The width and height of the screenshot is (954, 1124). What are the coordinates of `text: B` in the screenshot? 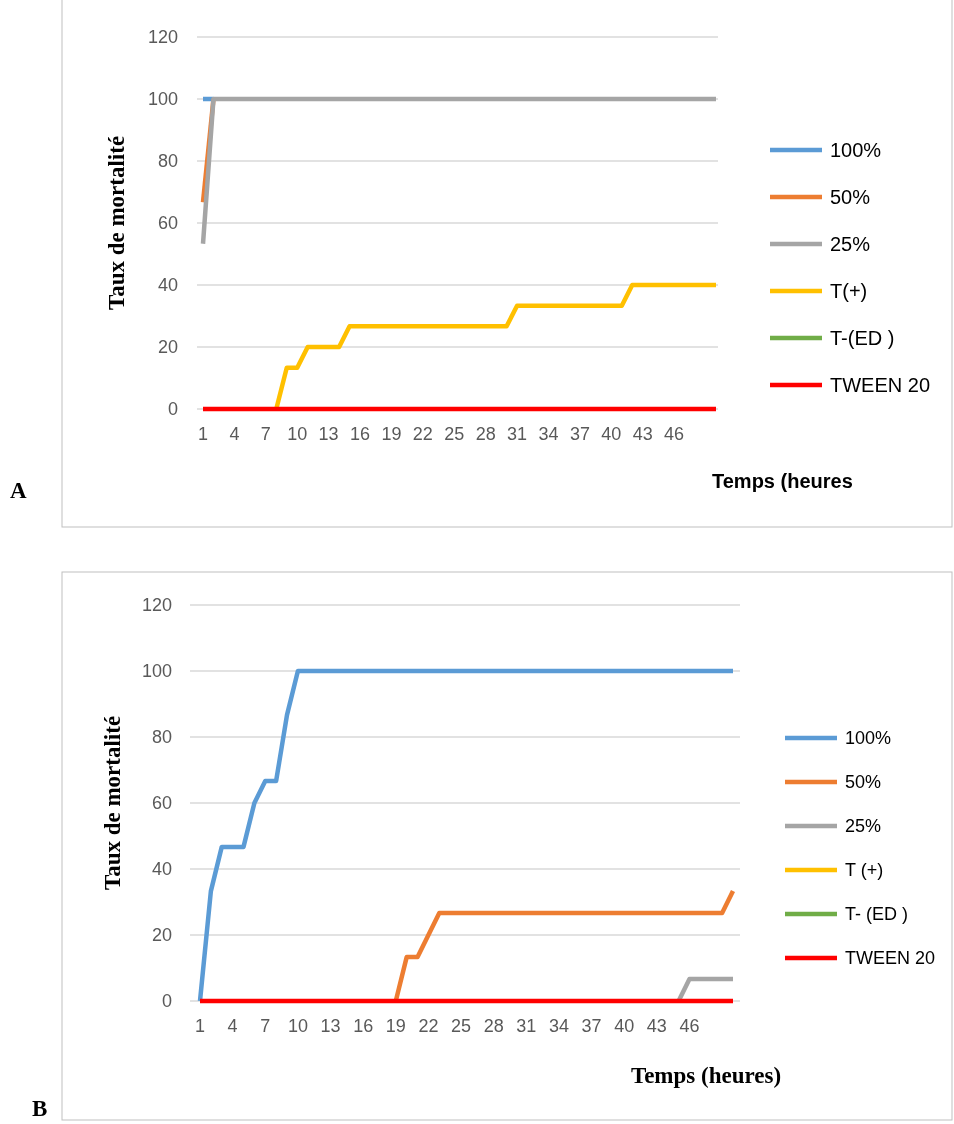 It's located at (40, 1108).